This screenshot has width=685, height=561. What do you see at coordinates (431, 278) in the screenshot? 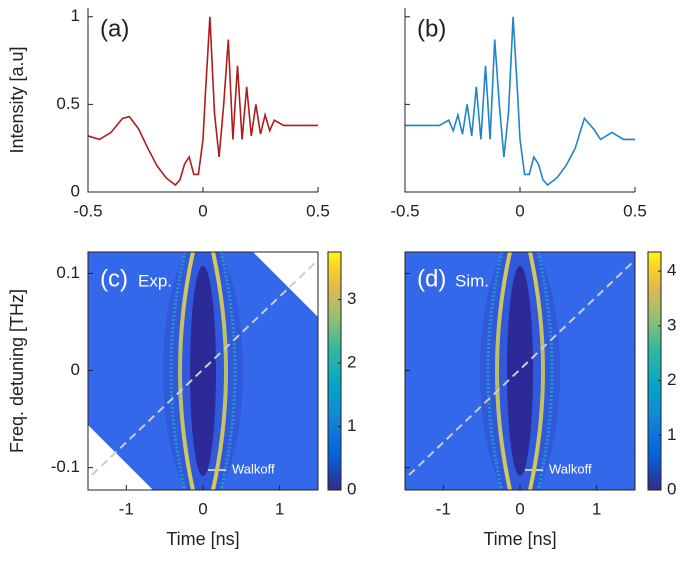
I see `panel-label: (d)` at bounding box center [431, 278].